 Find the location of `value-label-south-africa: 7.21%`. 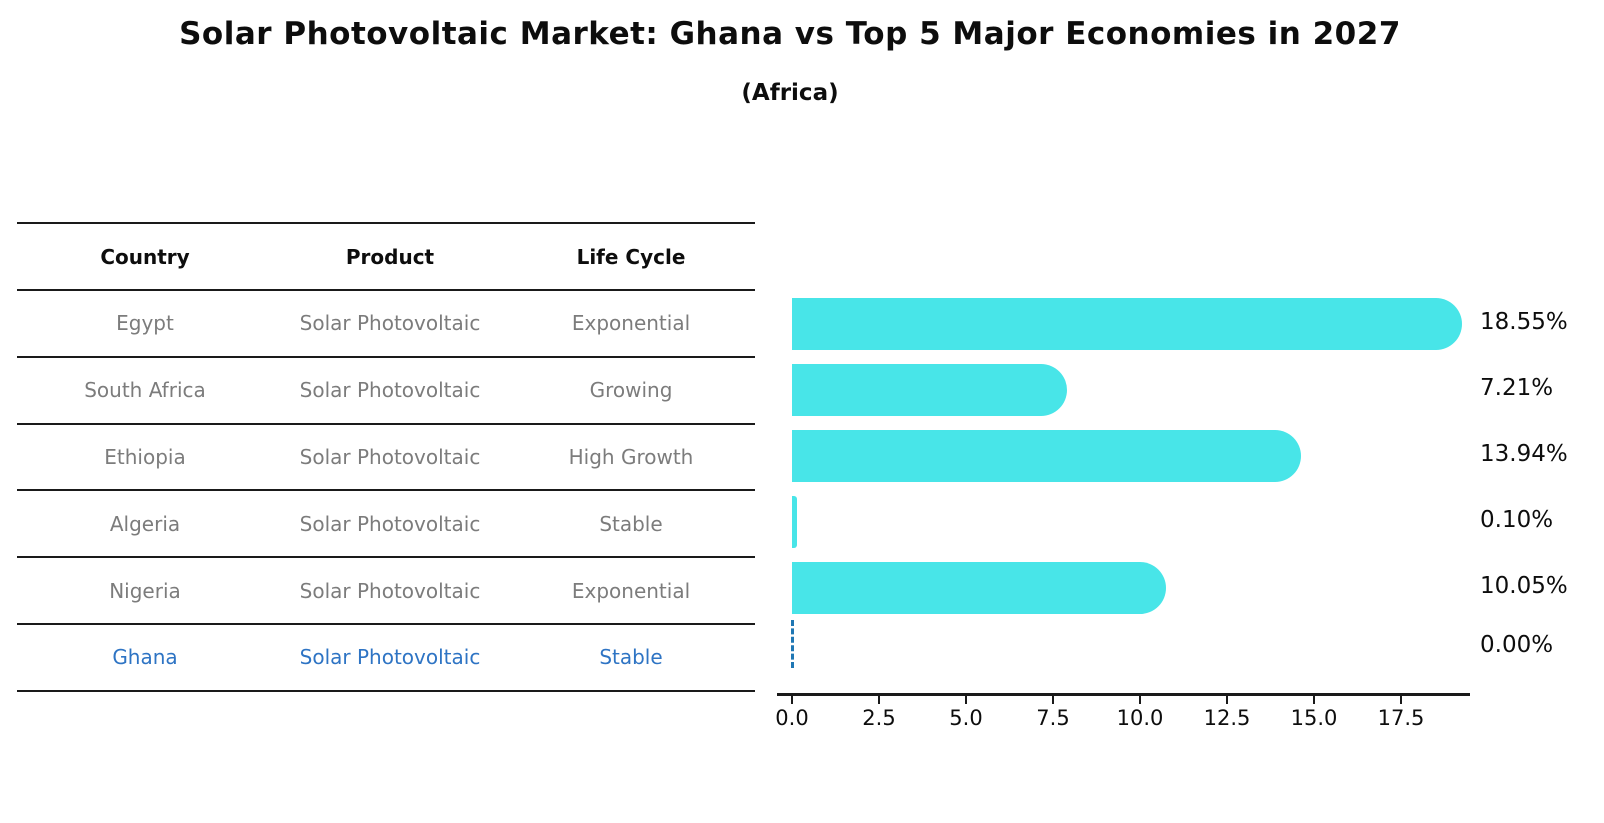

value-label-south-africa: 7.21% is located at coordinates (1517, 388).